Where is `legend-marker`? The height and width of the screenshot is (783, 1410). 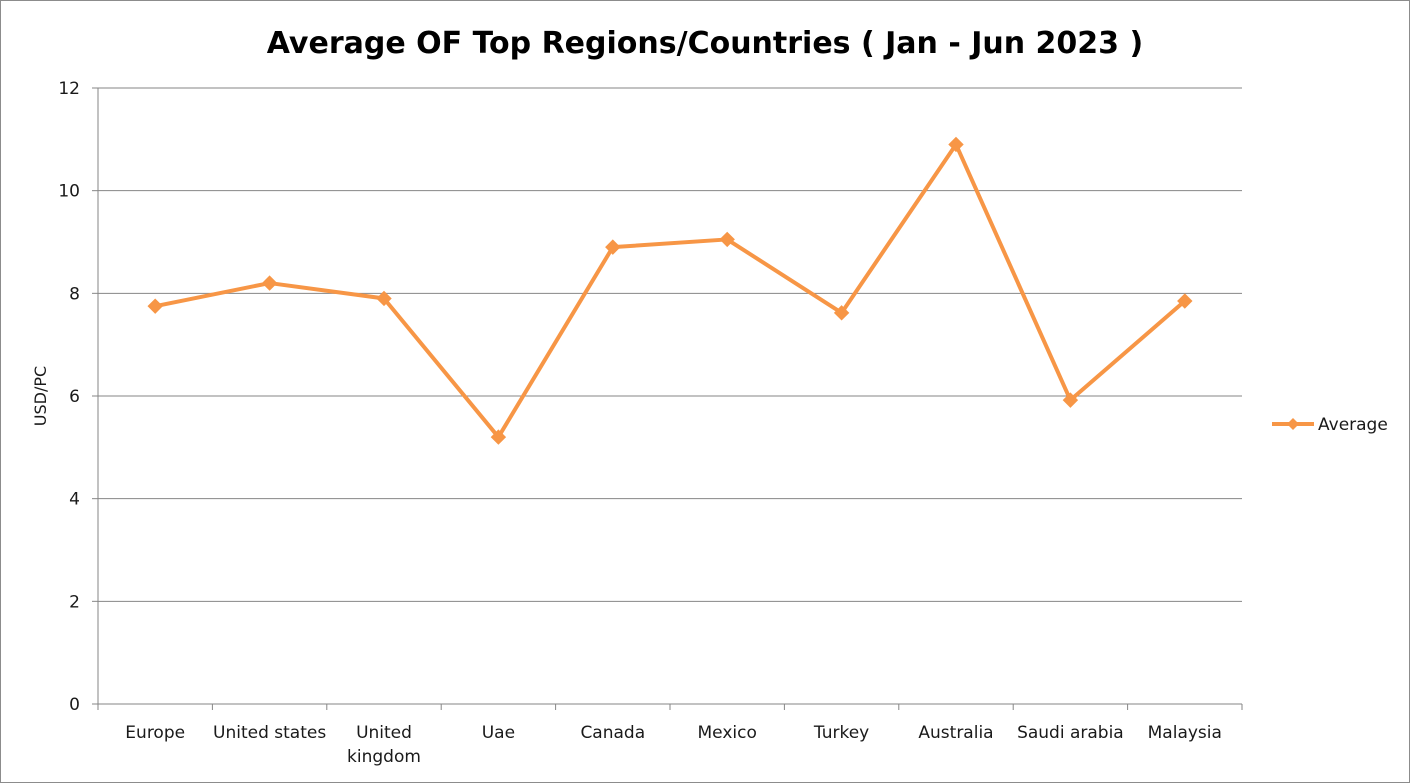 legend-marker is located at coordinates (1293, 424).